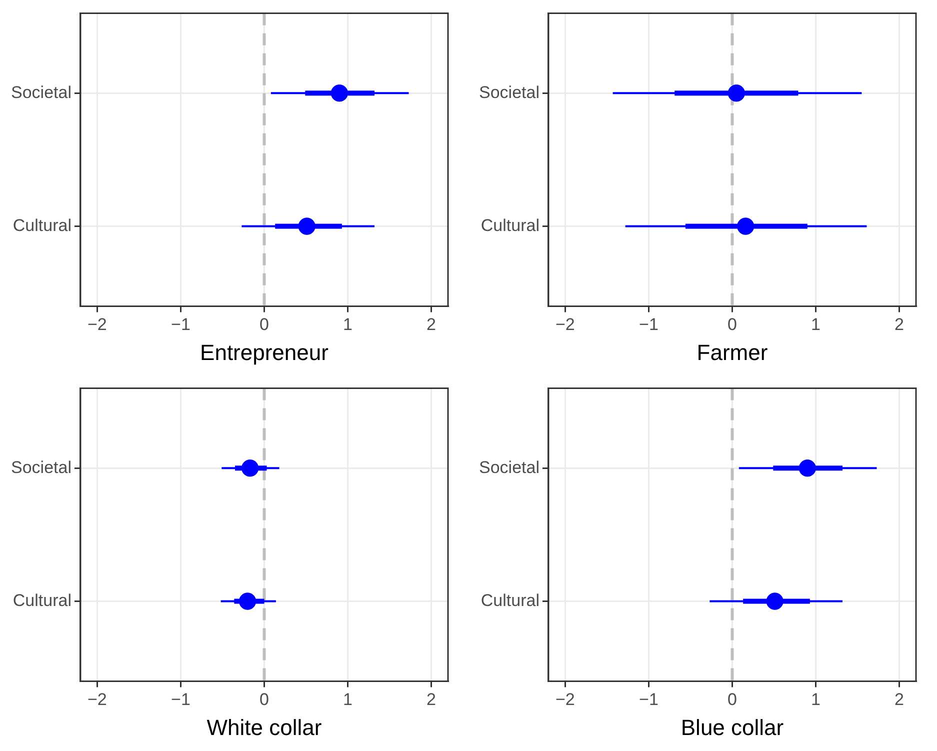 The image size is (937, 751). What do you see at coordinates (264, 352) in the screenshot?
I see `x-axis-title: Entrepreneur` at bounding box center [264, 352].